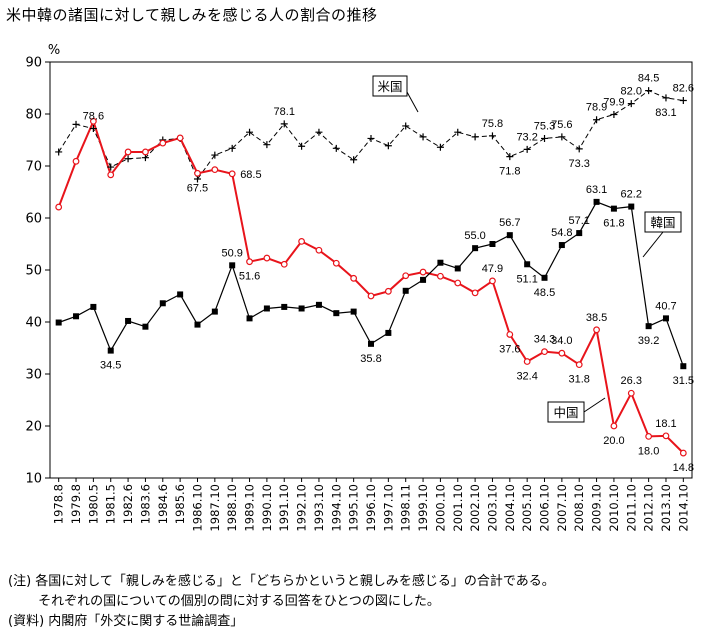 Image resolution: width=719 pixels, height=635 pixels. What do you see at coordinates (371, 508) in the screenshot?
I see `x-tick-label: 1996.10` at bounding box center [371, 508].